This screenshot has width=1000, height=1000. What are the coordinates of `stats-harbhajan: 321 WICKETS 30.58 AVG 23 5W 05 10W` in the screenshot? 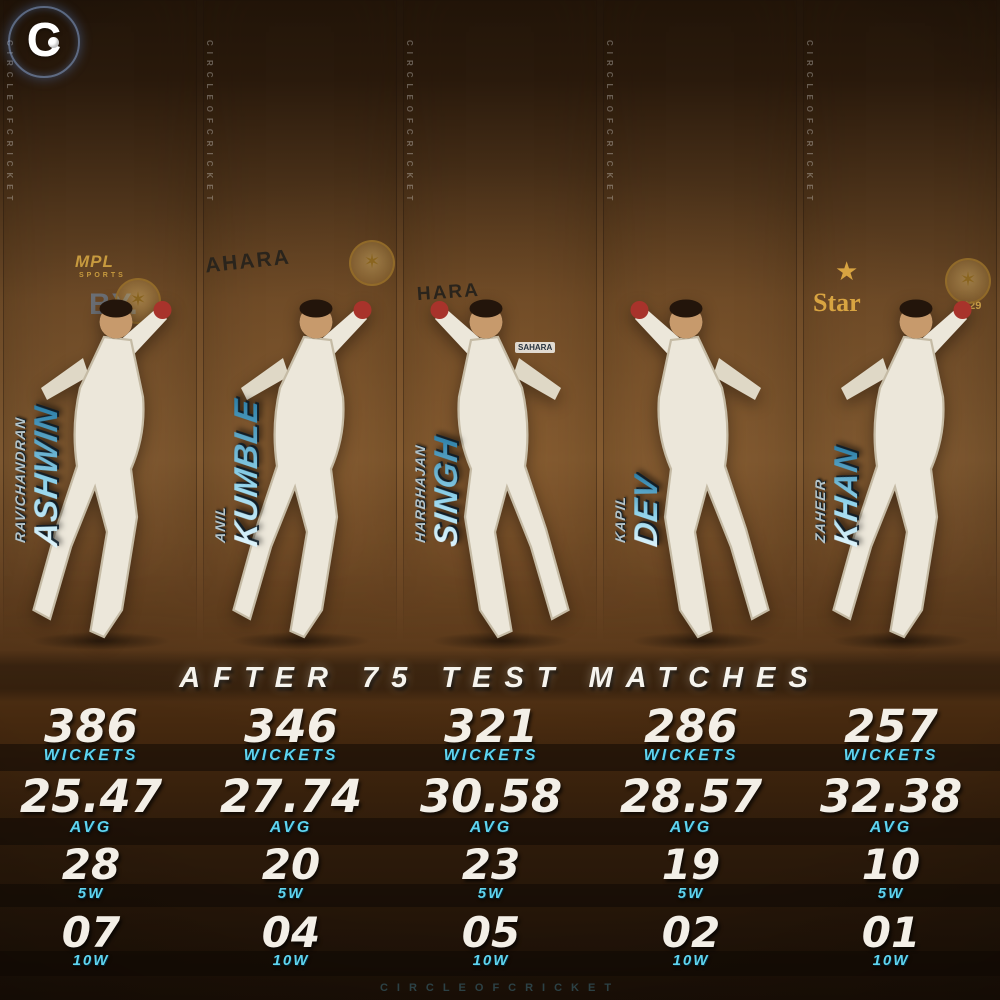 It's located at (491, 850).